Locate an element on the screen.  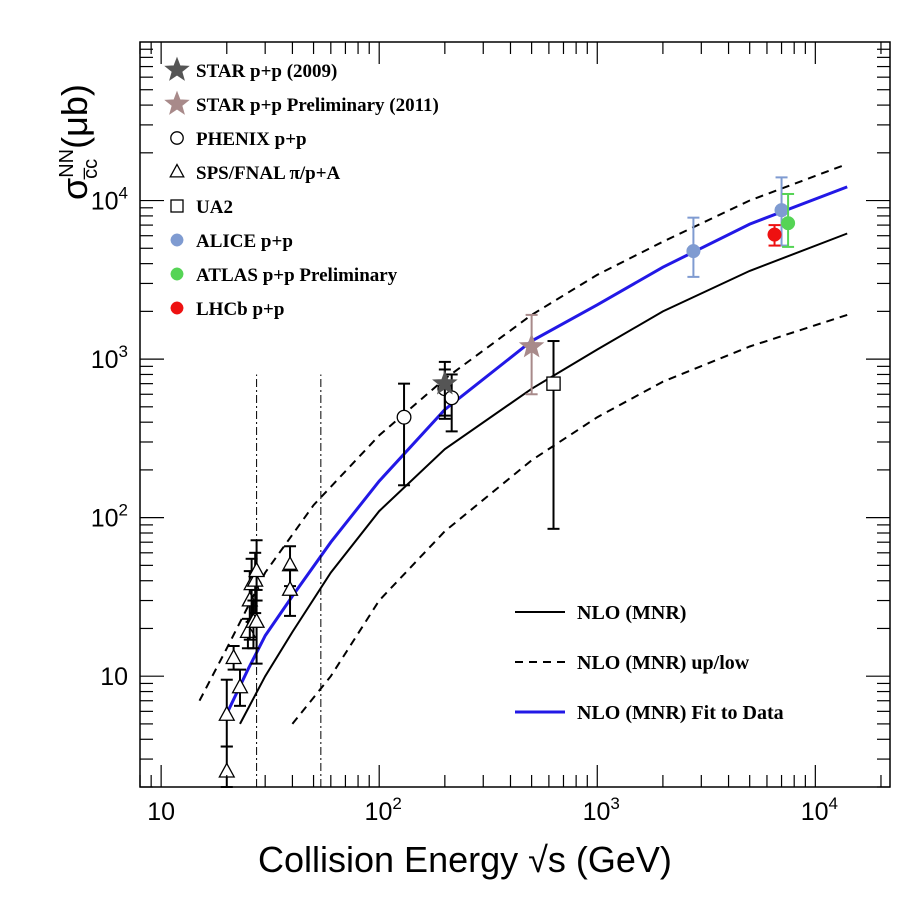
y-axis-title-subscript: c̅c is located at coordinates (91, 169).